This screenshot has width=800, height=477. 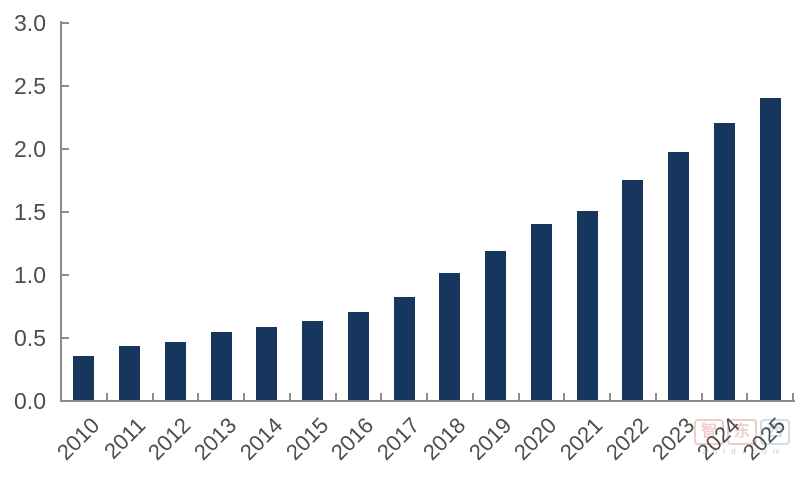 What do you see at coordinates (267, 363) in the screenshot?
I see `bar-2014` at bounding box center [267, 363].